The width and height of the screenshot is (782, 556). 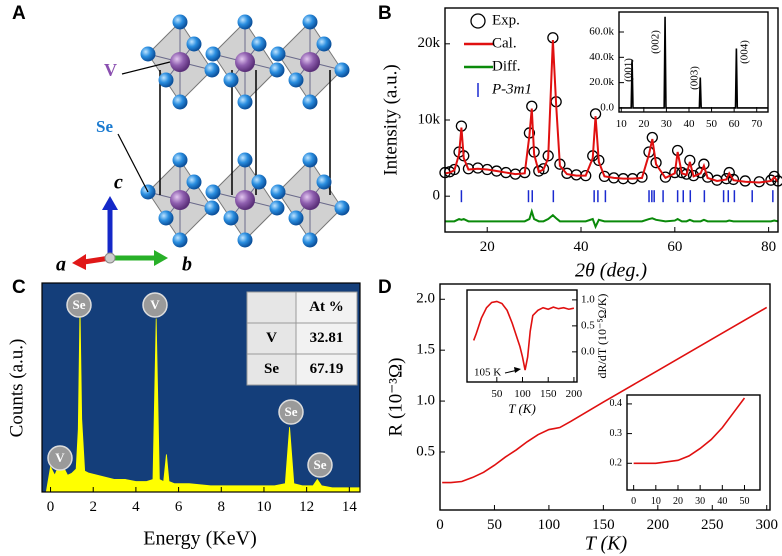 I want to click on table-cell-text: V, so click(x=271, y=338).